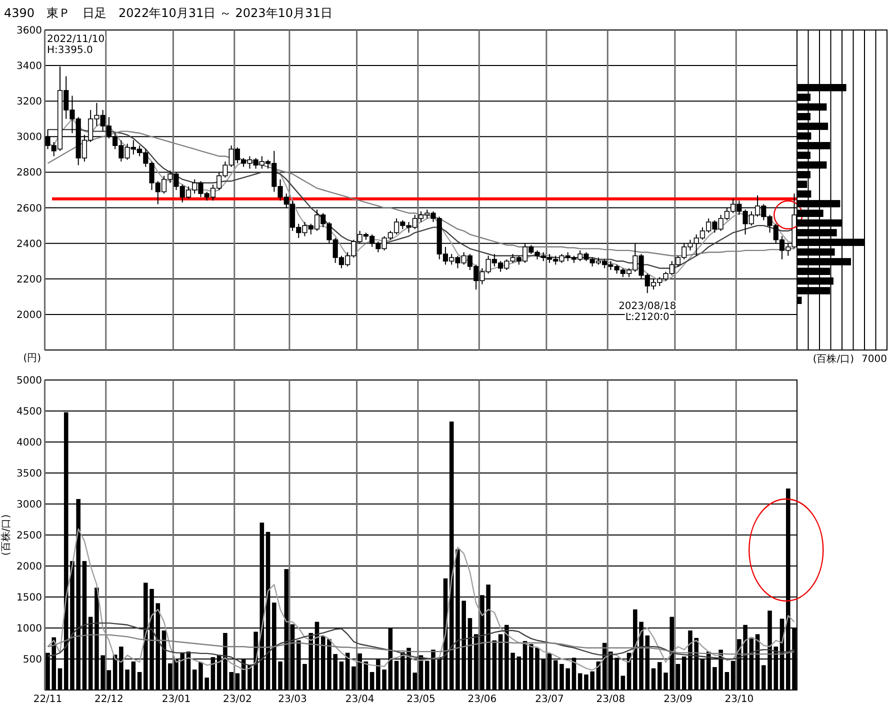 This screenshot has width=890, height=707. Describe the element at coordinates (292, 699) in the screenshot. I see `x-tick-label: 23/03` at that location.